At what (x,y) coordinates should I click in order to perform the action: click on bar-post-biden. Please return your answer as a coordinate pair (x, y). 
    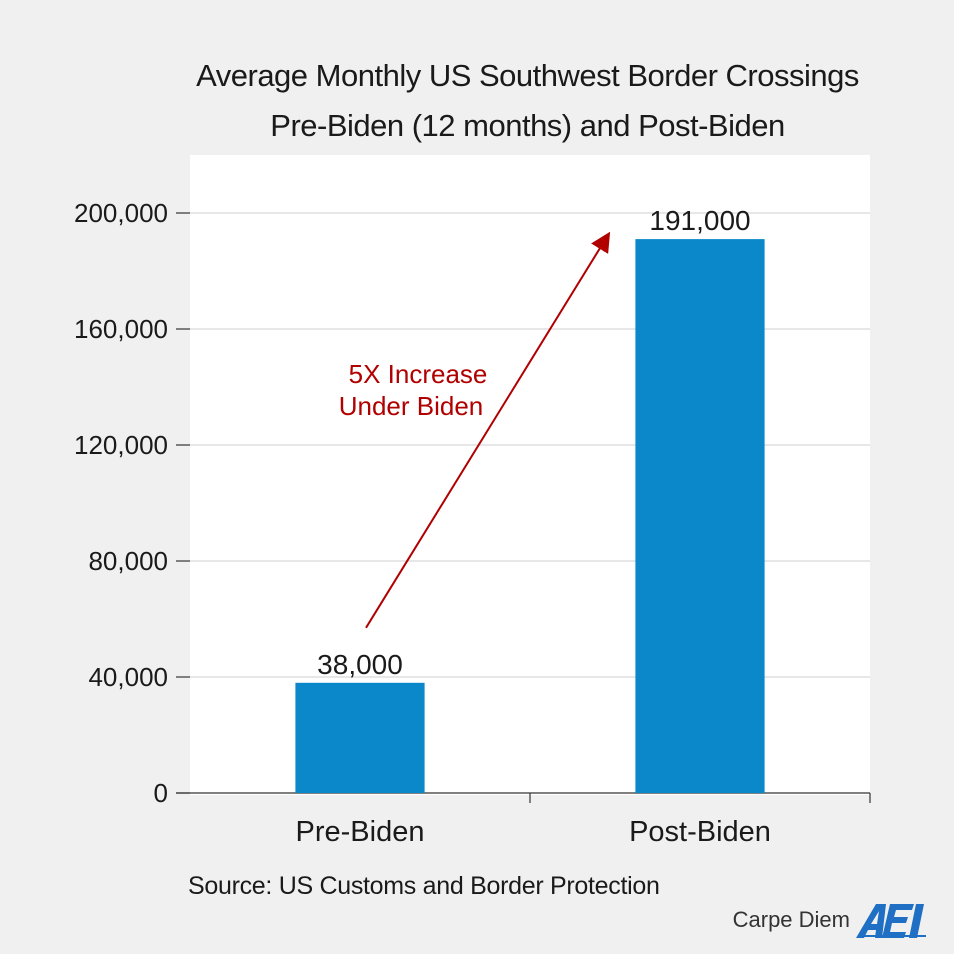
    Looking at the image, I should click on (700, 516).